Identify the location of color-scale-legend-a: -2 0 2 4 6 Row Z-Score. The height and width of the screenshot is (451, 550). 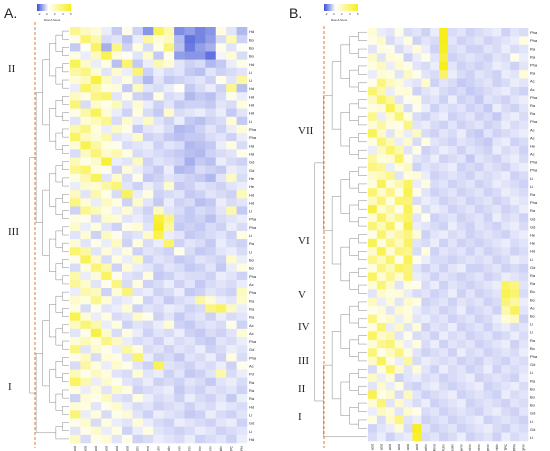
(54, 13).